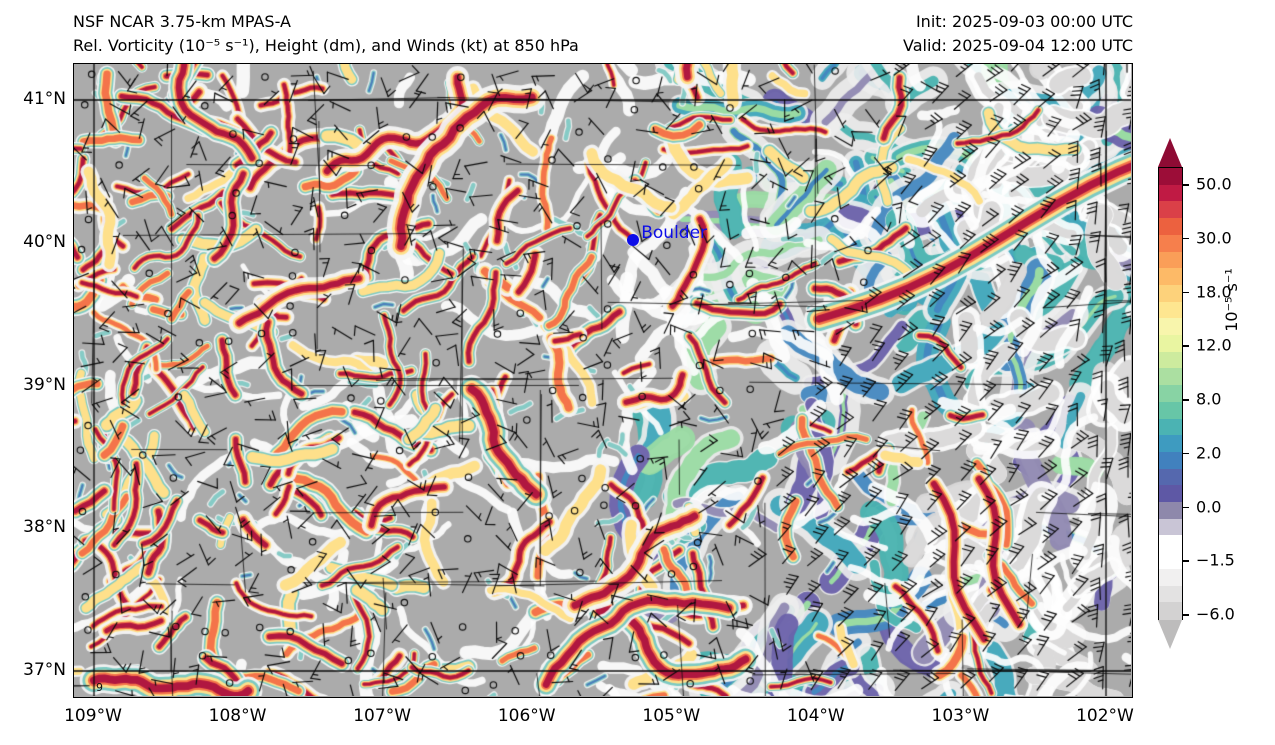 This screenshot has width=1275, height=745. I want to click on colorbar-unit-label: 10⁻⁵ s⁻¹, so click(1231, 300).